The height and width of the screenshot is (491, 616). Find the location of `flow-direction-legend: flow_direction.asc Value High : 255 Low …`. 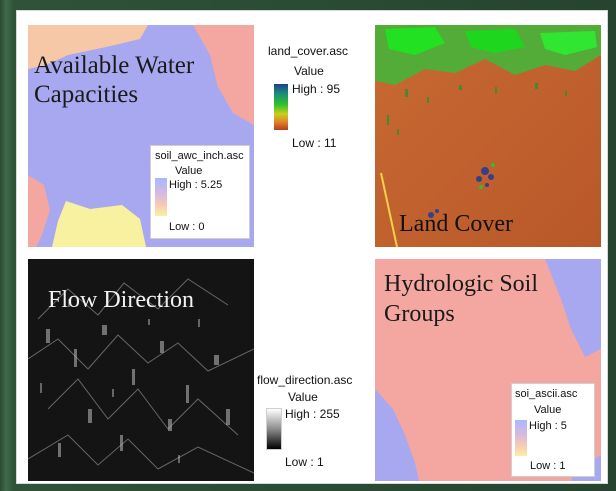

flow-direction-legend: flow_direction.asc Value High : 255 Low … is located at coordinates (315, 426).